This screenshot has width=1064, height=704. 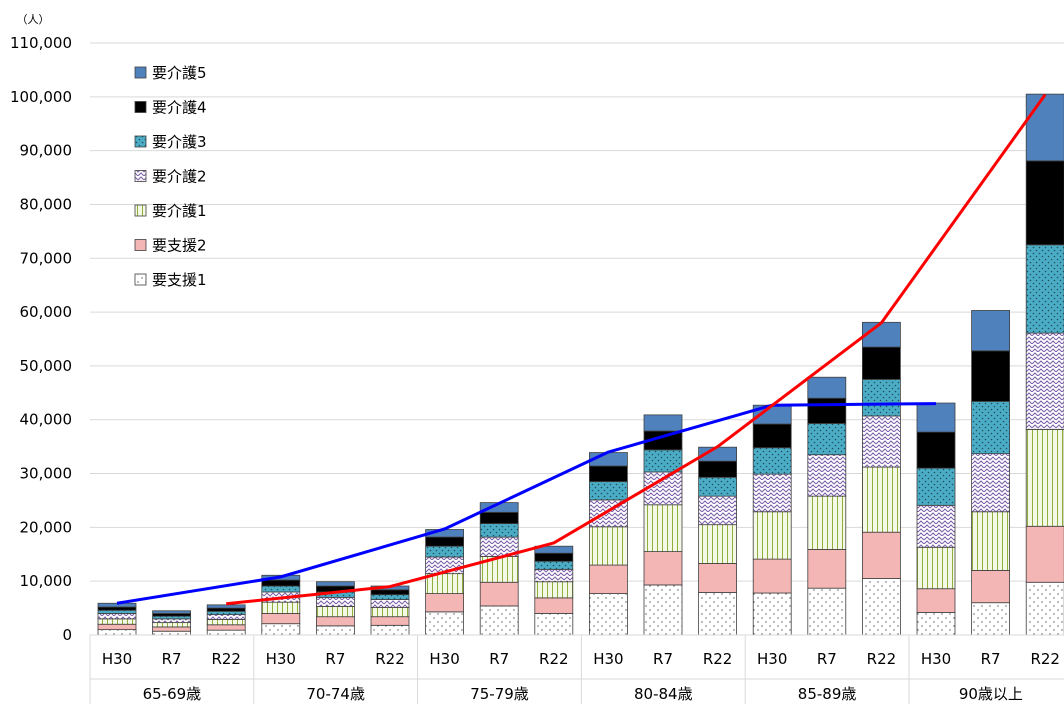 I want to click on y-tick-label: 10,000, so click(x=46, y=581).